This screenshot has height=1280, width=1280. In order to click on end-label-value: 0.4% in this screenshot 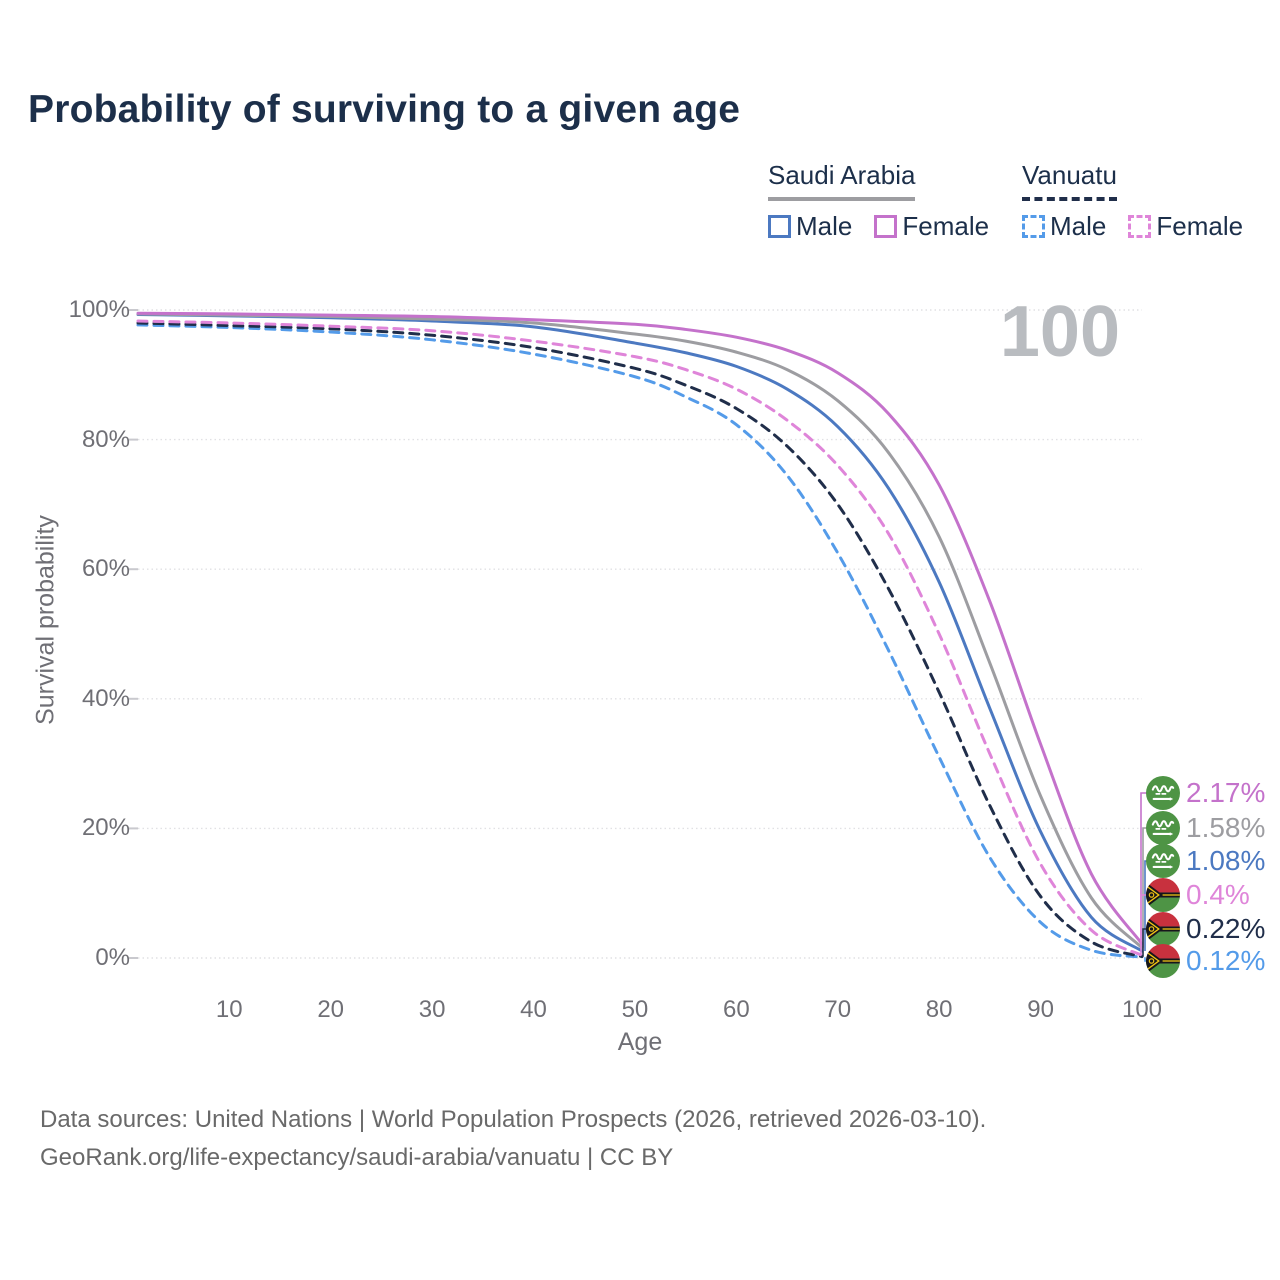, I will do `click(1218, 894)`.